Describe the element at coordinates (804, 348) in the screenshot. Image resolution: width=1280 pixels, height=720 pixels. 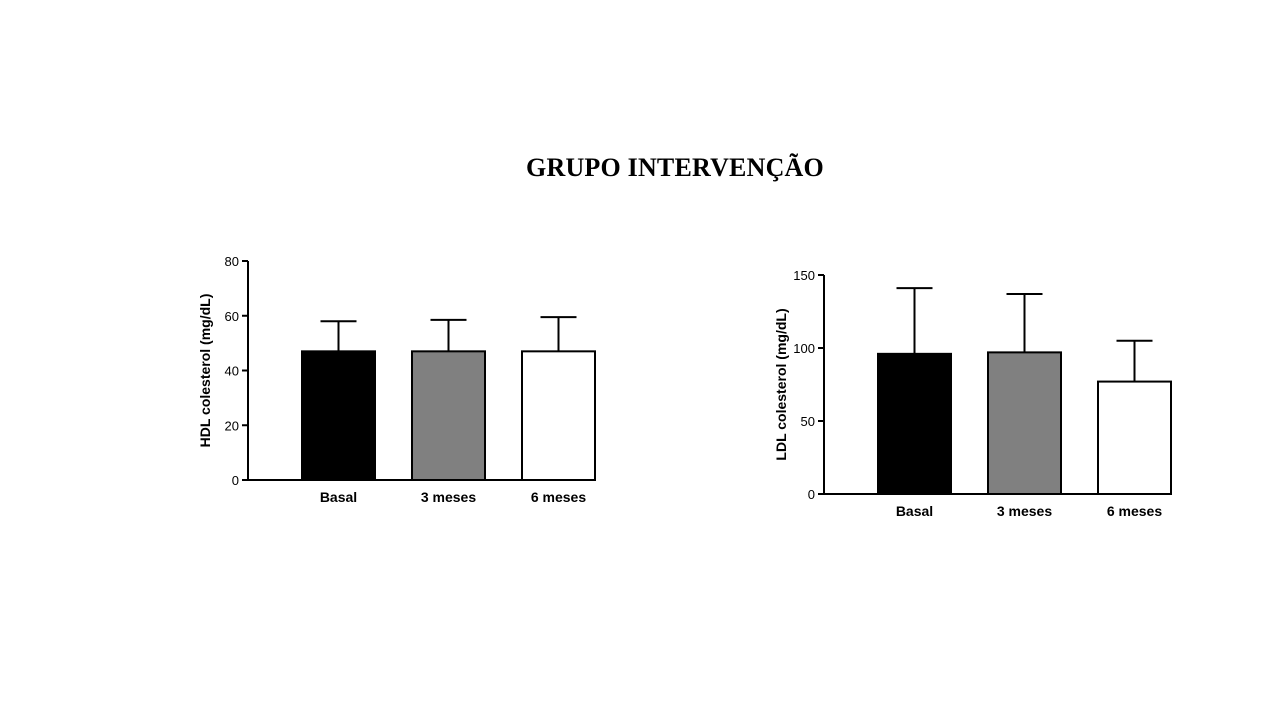
I see `y-tick-label: 100` at that location.